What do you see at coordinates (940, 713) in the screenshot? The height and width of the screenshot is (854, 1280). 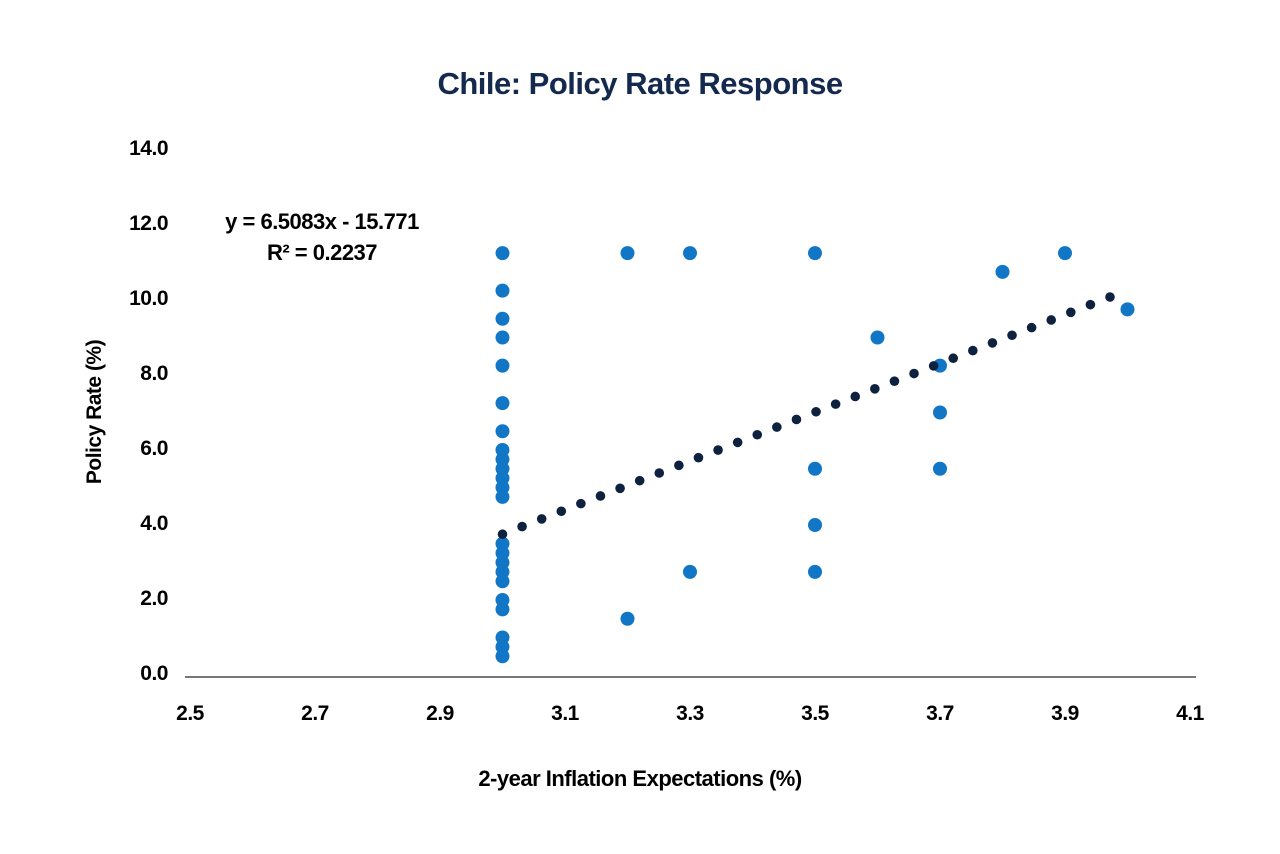 I see `x-tick-label: 3.7` at bounding box center [940, 713].